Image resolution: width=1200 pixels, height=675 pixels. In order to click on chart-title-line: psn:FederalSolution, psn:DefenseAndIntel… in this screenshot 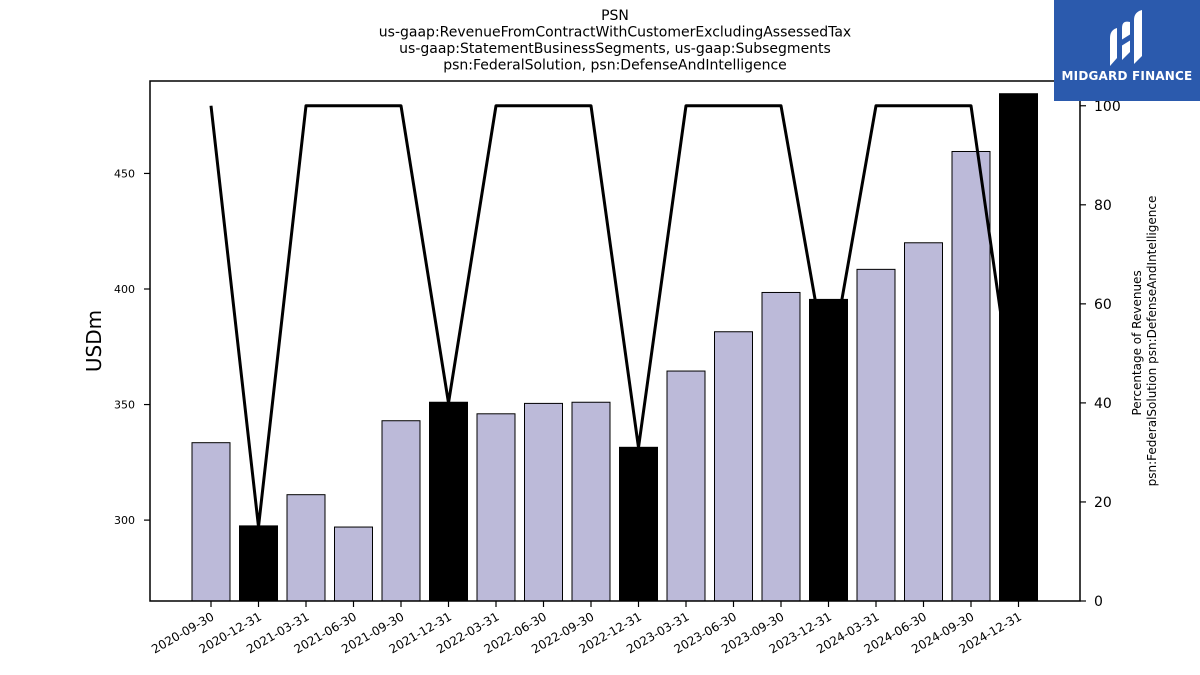, I will do `click(615, 66)`.